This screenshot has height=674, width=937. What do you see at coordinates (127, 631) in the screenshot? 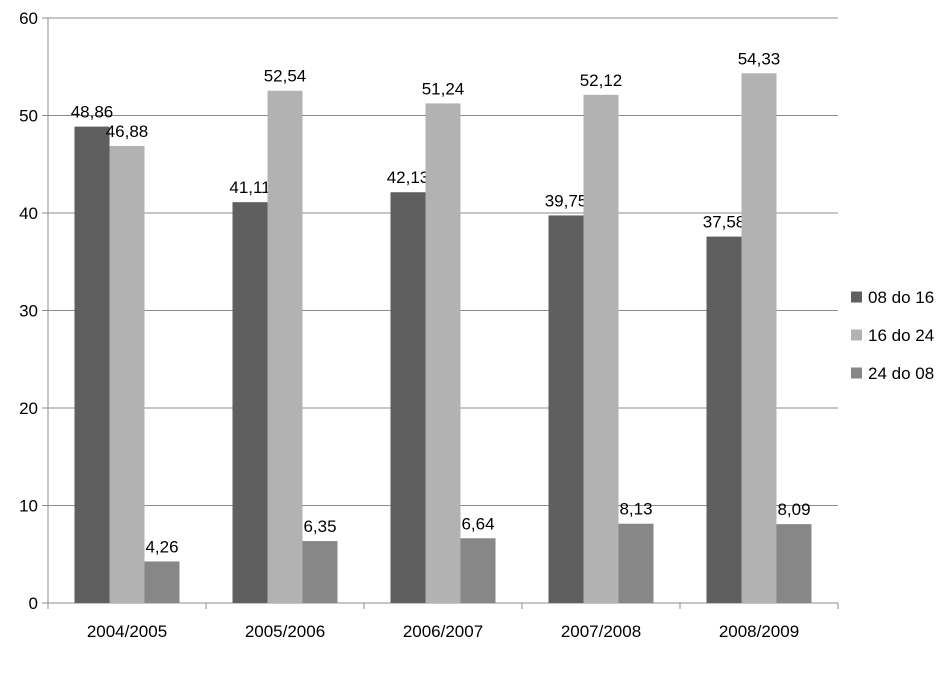
I see `x-category-label: 2004/2005` at bounding box center [127, 631].